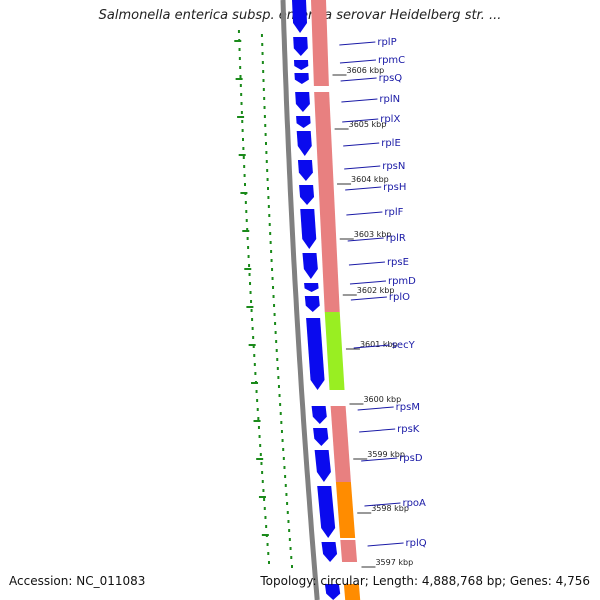 The image size is (600, 600). Describe the element at coordinates (416, 543) in the screenshot. I see `gene-label-rplQ: rplQ` at that location.